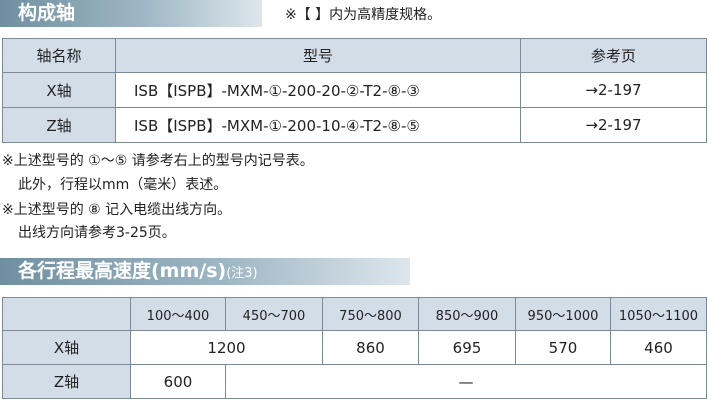 This screenshot has width=710, height=401. I want to click on section-title: 各行程最高速度(mm/s), so click(122, 271).